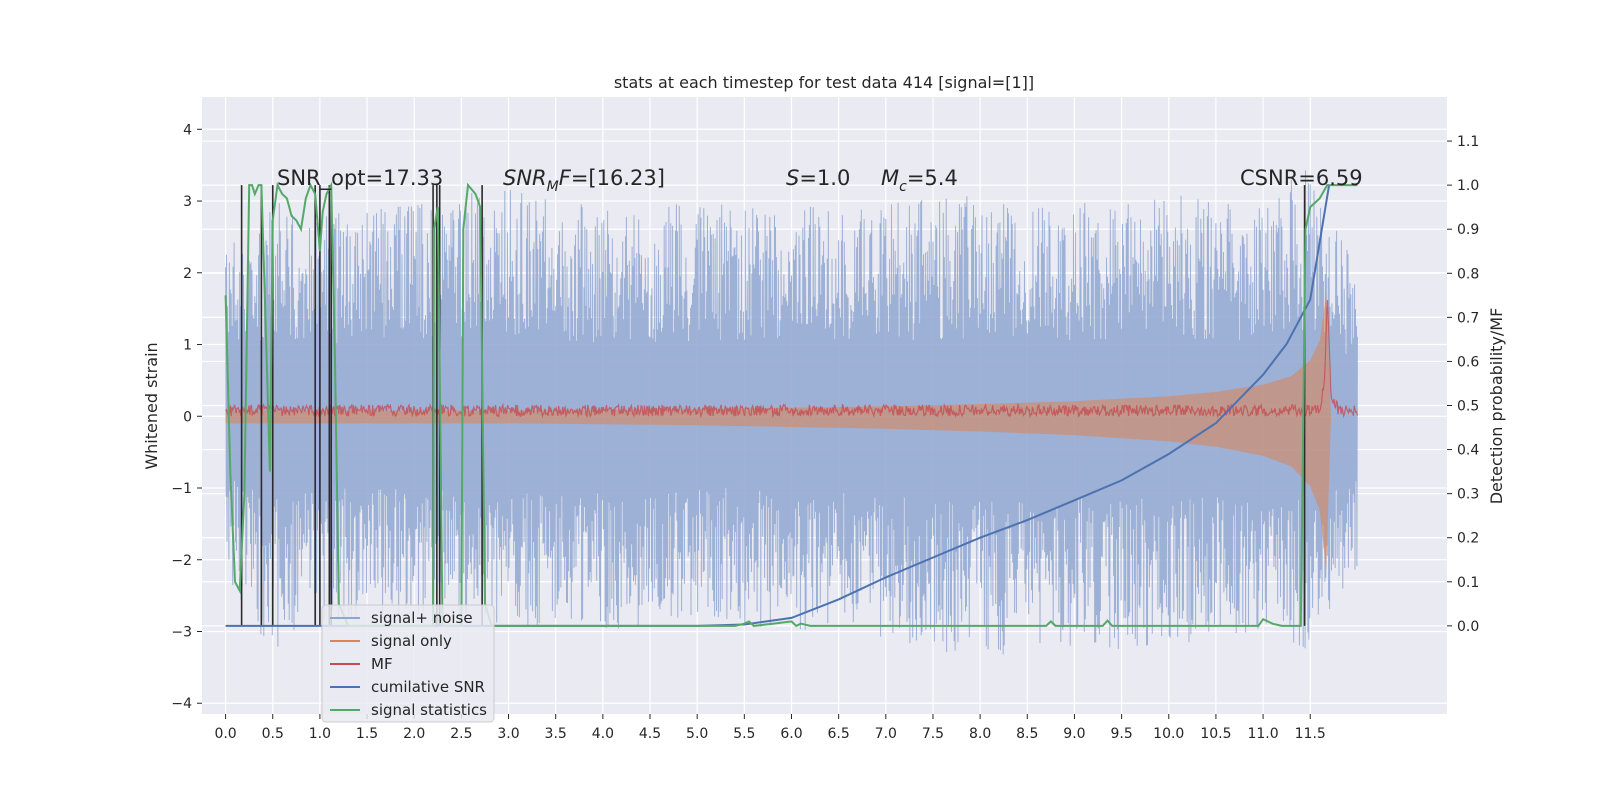  I want to click on x-tick-label: 5.0, so click(697, 734).